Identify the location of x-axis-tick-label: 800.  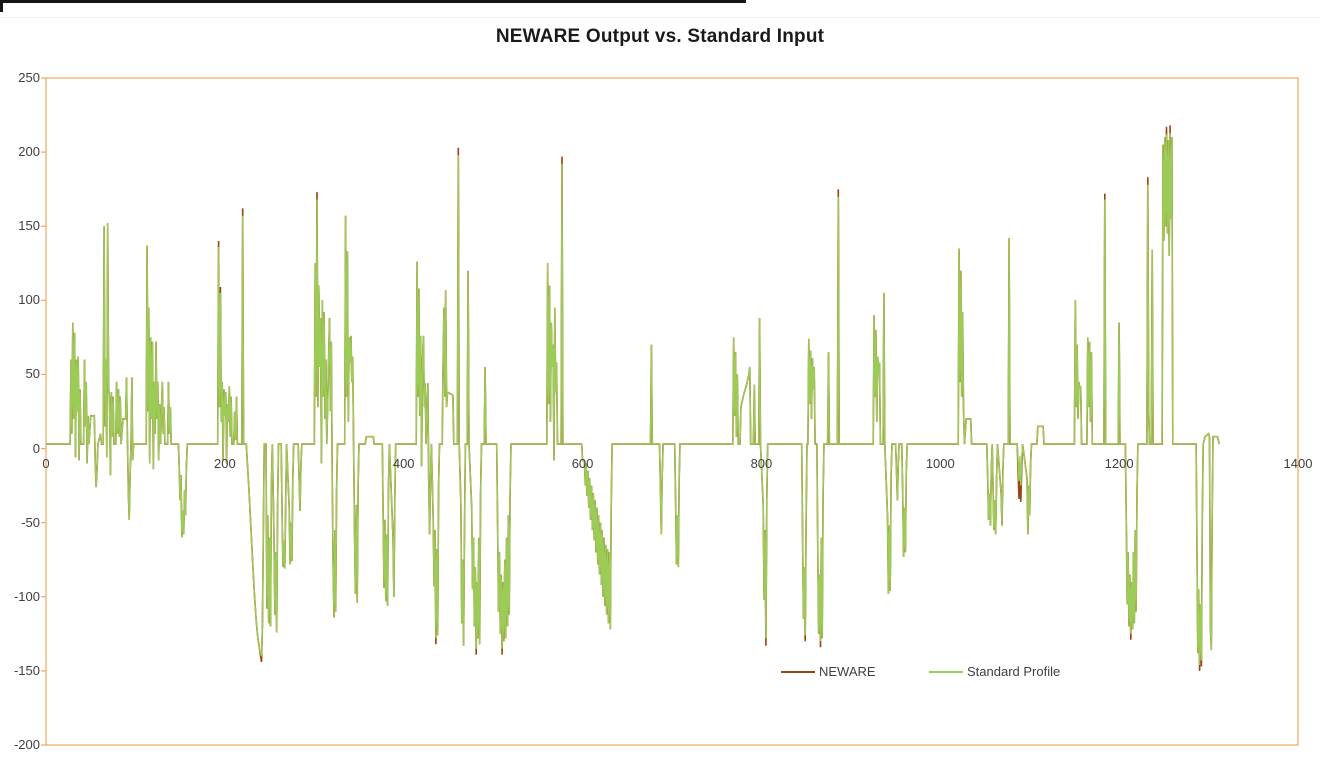
(761, 463).